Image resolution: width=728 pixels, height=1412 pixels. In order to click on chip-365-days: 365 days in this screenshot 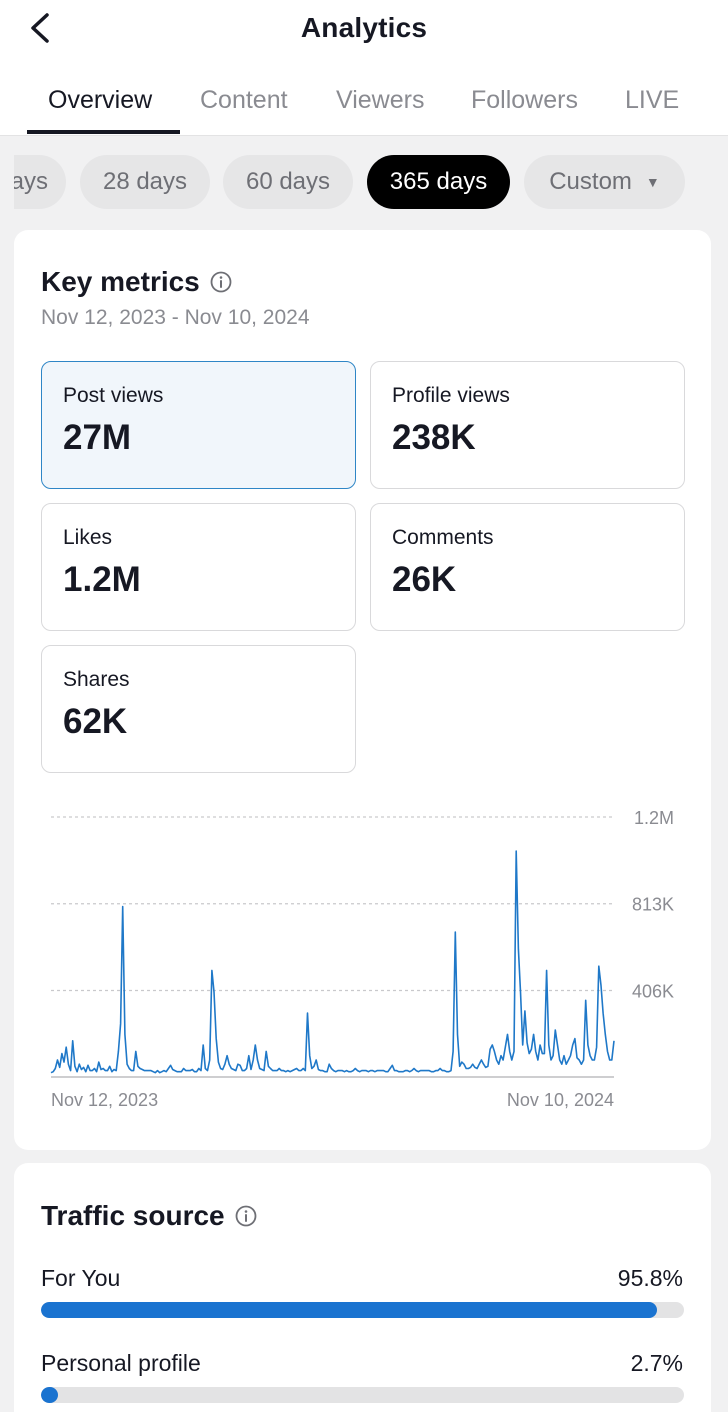, I will do `click(438, 182)`.